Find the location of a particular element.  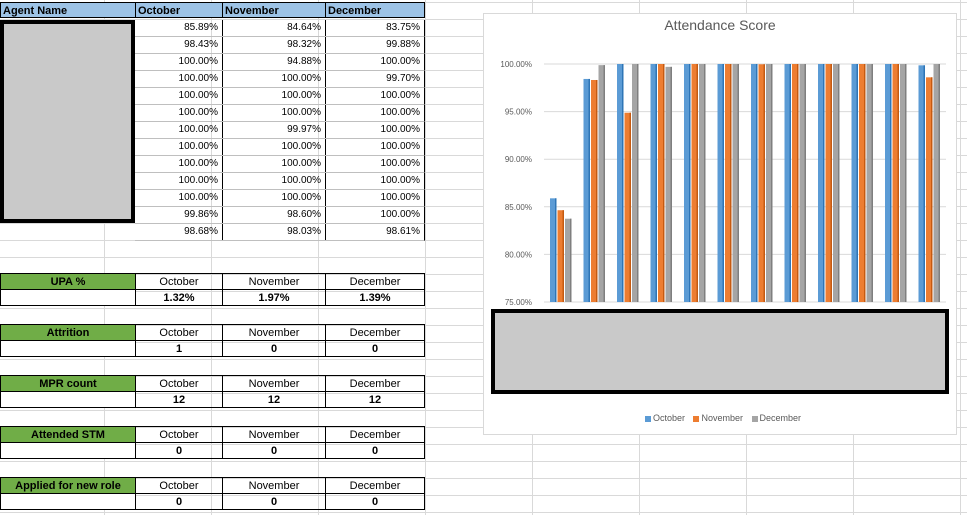

metric-label: MPR count is located at coordinates (68, 383).